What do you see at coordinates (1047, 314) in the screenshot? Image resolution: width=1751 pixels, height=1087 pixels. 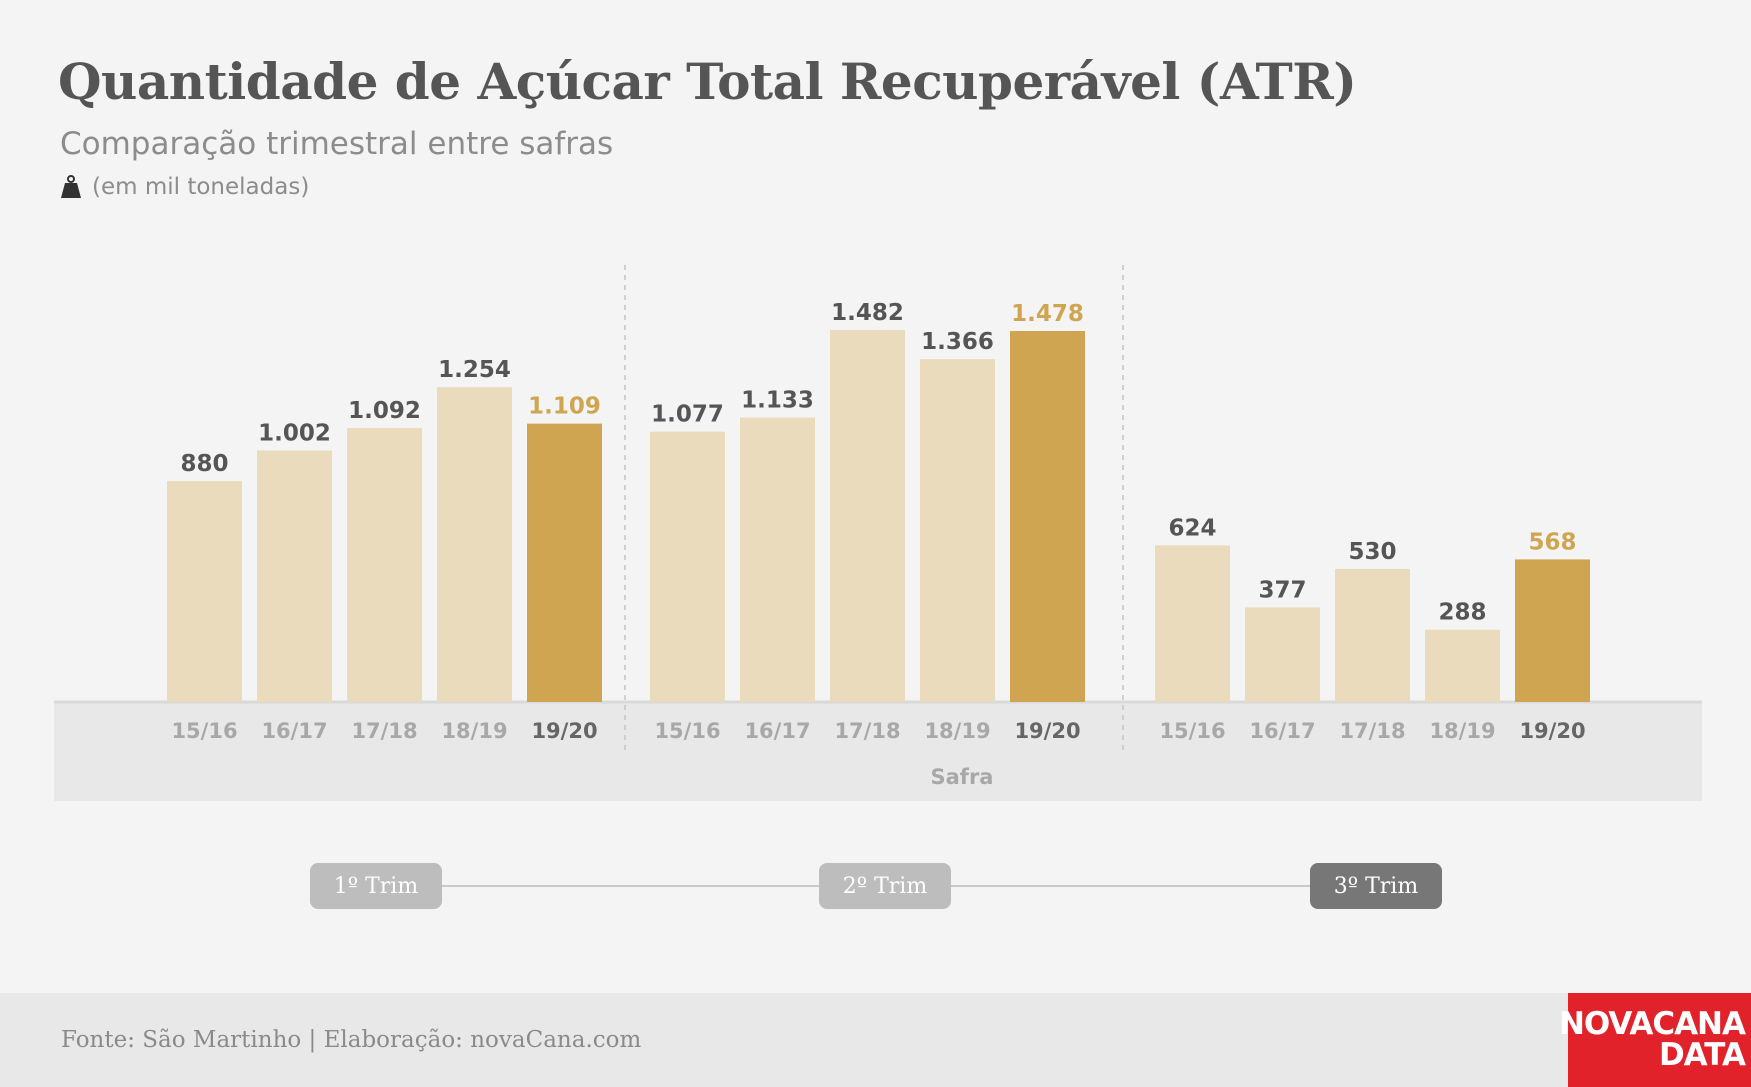 I see `bar-value-label: 1.478` at bounding box center [1047, 314].